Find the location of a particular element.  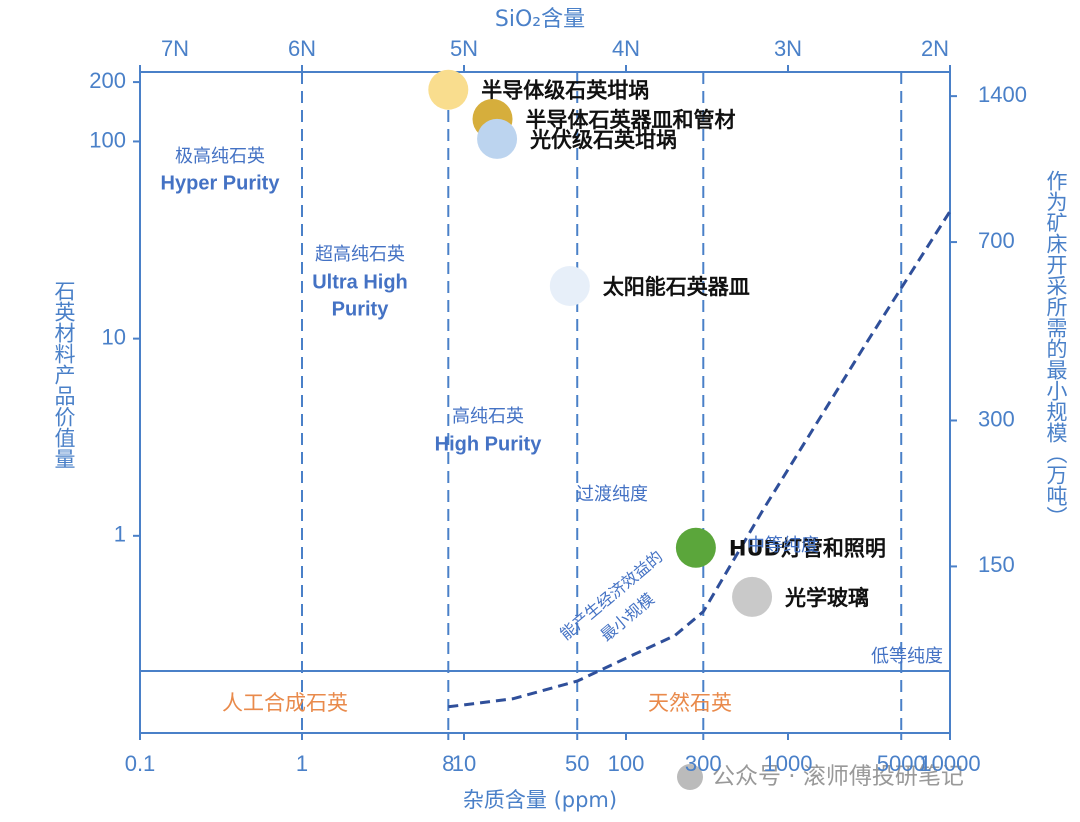

product-label: 光学玻璃 is located at coordinates (826, 598).